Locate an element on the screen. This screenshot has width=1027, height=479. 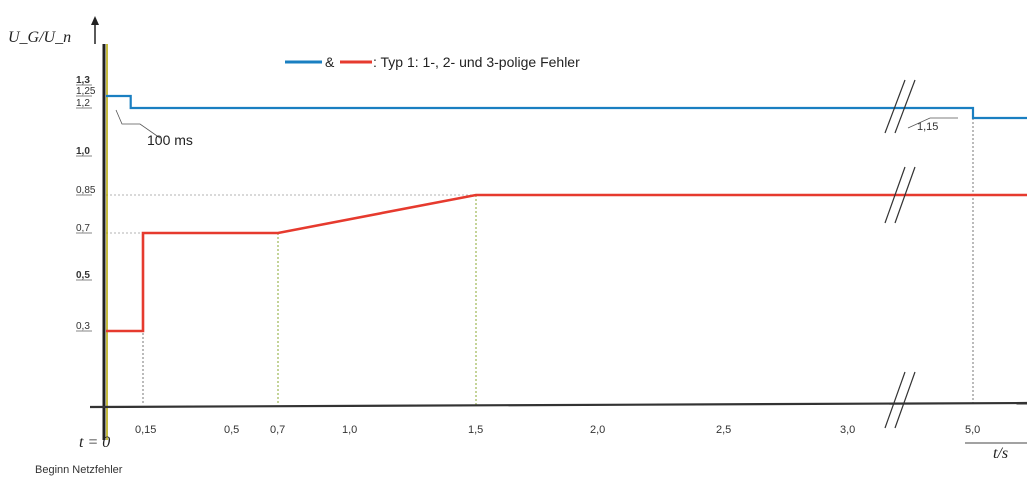
legend-text: : Typ 1: 1-, 2- und 3-polige Fehler is located at coordinates (476, 62).